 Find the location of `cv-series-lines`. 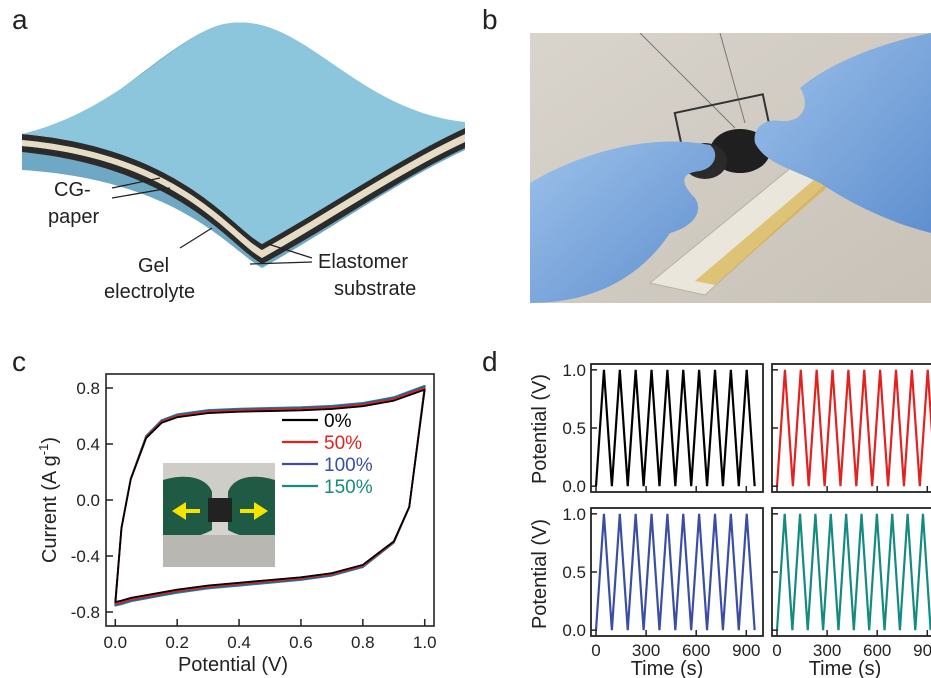

cv-series-lines is located at coordinates (270, 495).